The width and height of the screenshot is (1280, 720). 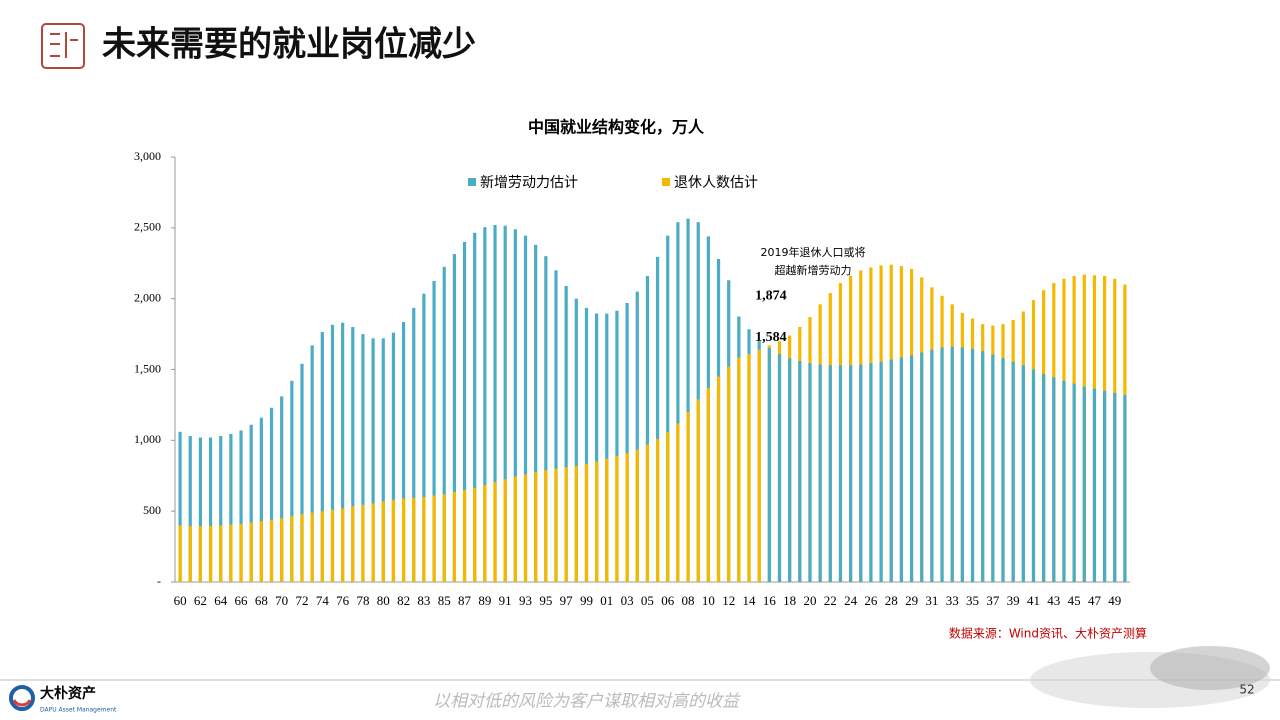 I want to click on x-tick-label: 97, so click(x=567, y=600).